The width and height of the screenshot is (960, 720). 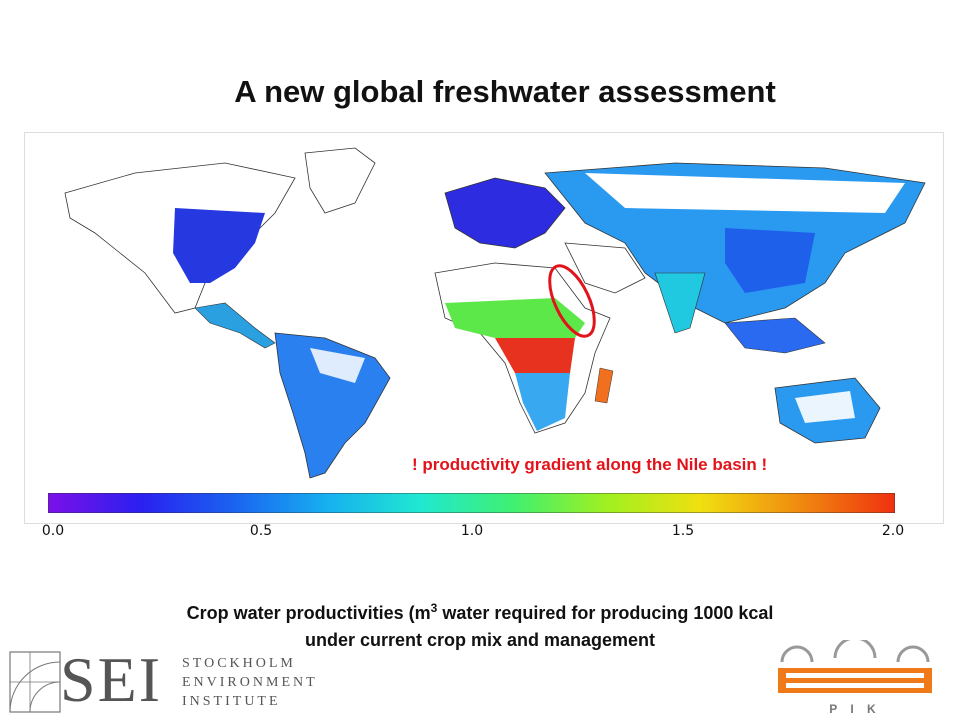 What do you see at coordinates (505, 91) in the screenshot?
I see `slide-title: A new global freshwater assessment` at bounding box center [505, 91].